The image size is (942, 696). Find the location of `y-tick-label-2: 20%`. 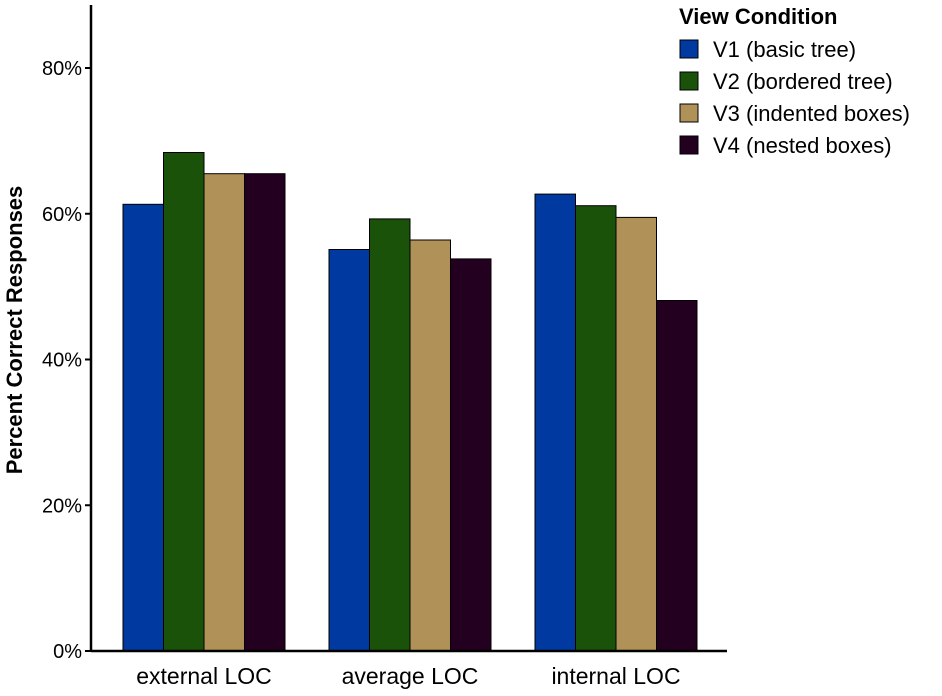

y-tick-label-2: 20% is located at coordinates (62, 506).